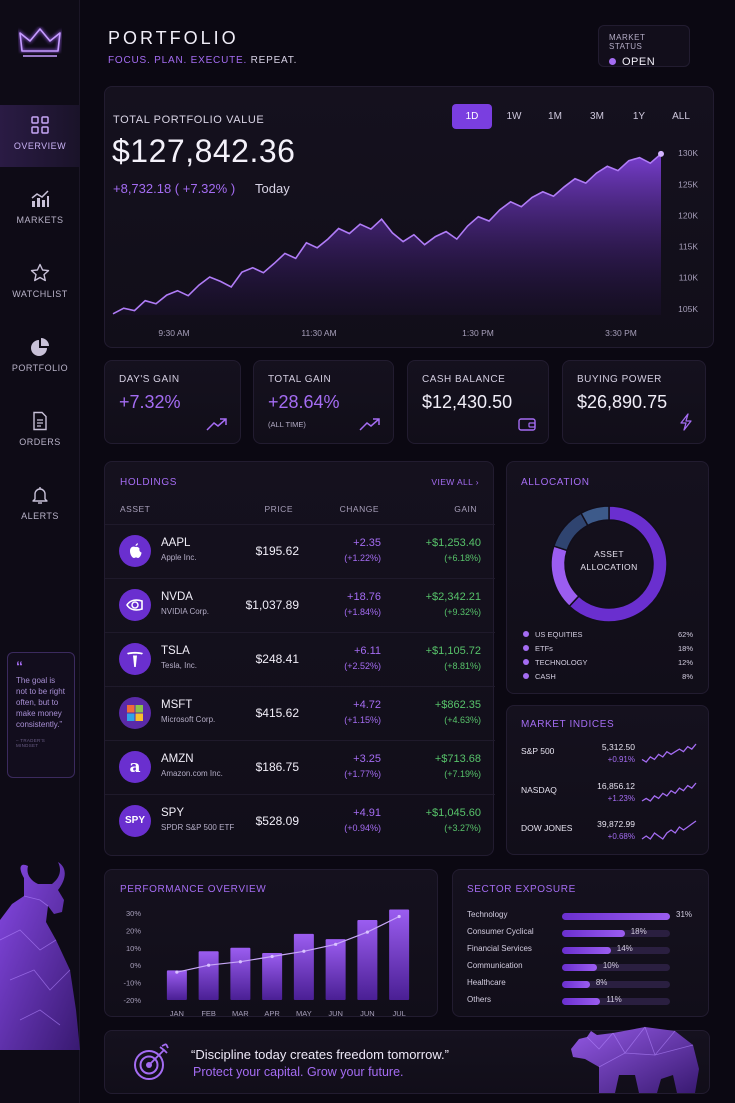 The image size is (735, 1103). I want to click on tesla-logo-icon, so click(135, 659).